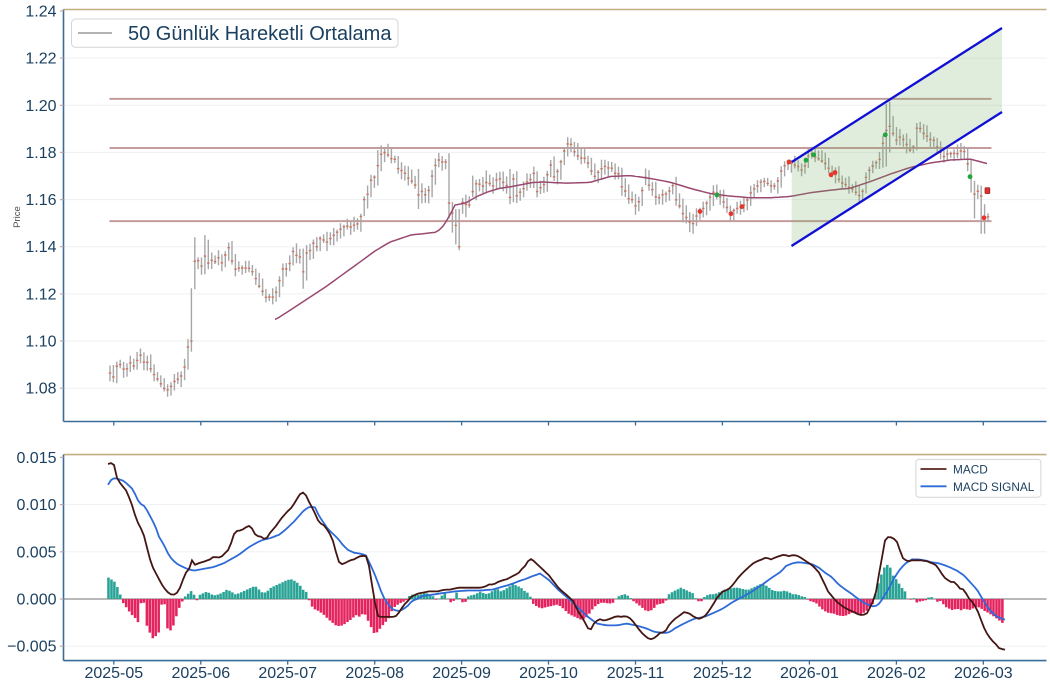 This screenshot has width=1050, height=683. What do you see at coordinates (722, 673) in the screenshot?
I see `svg-text: 2025-12` at bounding box center [722, 673].